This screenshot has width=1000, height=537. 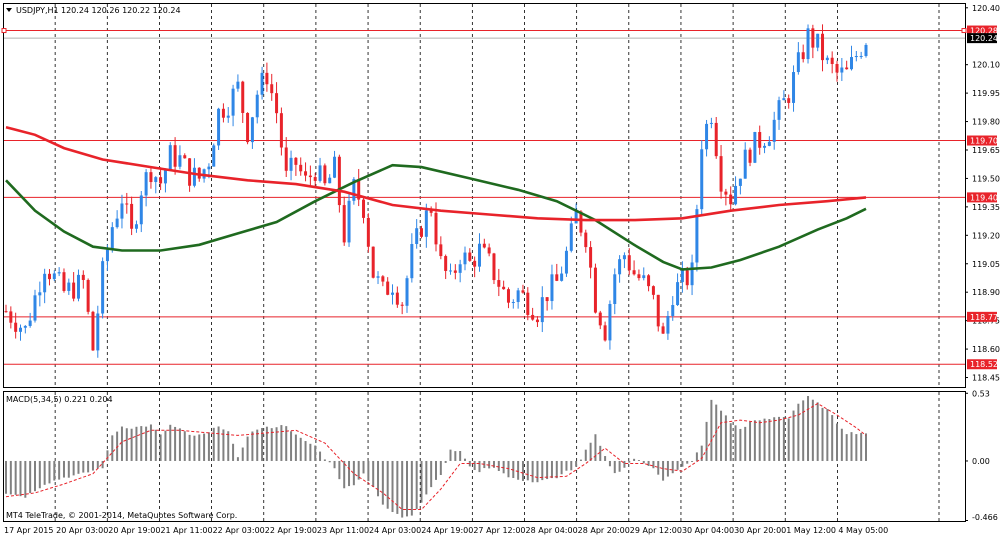 I want to click on time-tick-label: 4 May 05:00, so click(x=863, y=530).